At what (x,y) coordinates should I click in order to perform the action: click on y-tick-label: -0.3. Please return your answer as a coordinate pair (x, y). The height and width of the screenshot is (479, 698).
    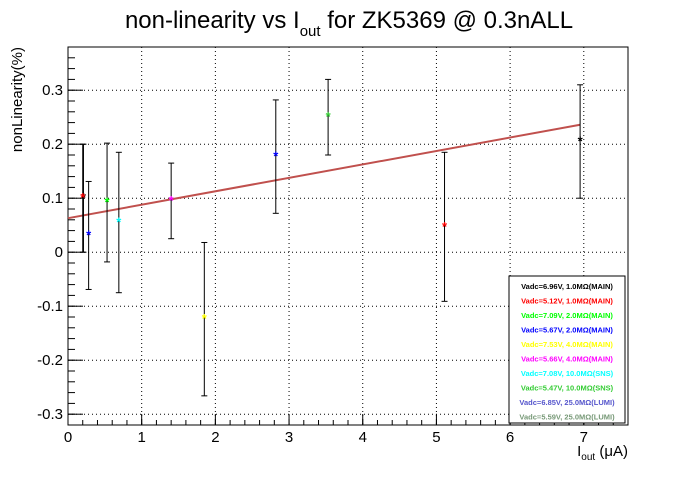
    Looking at the image, I should click on (50, 414).